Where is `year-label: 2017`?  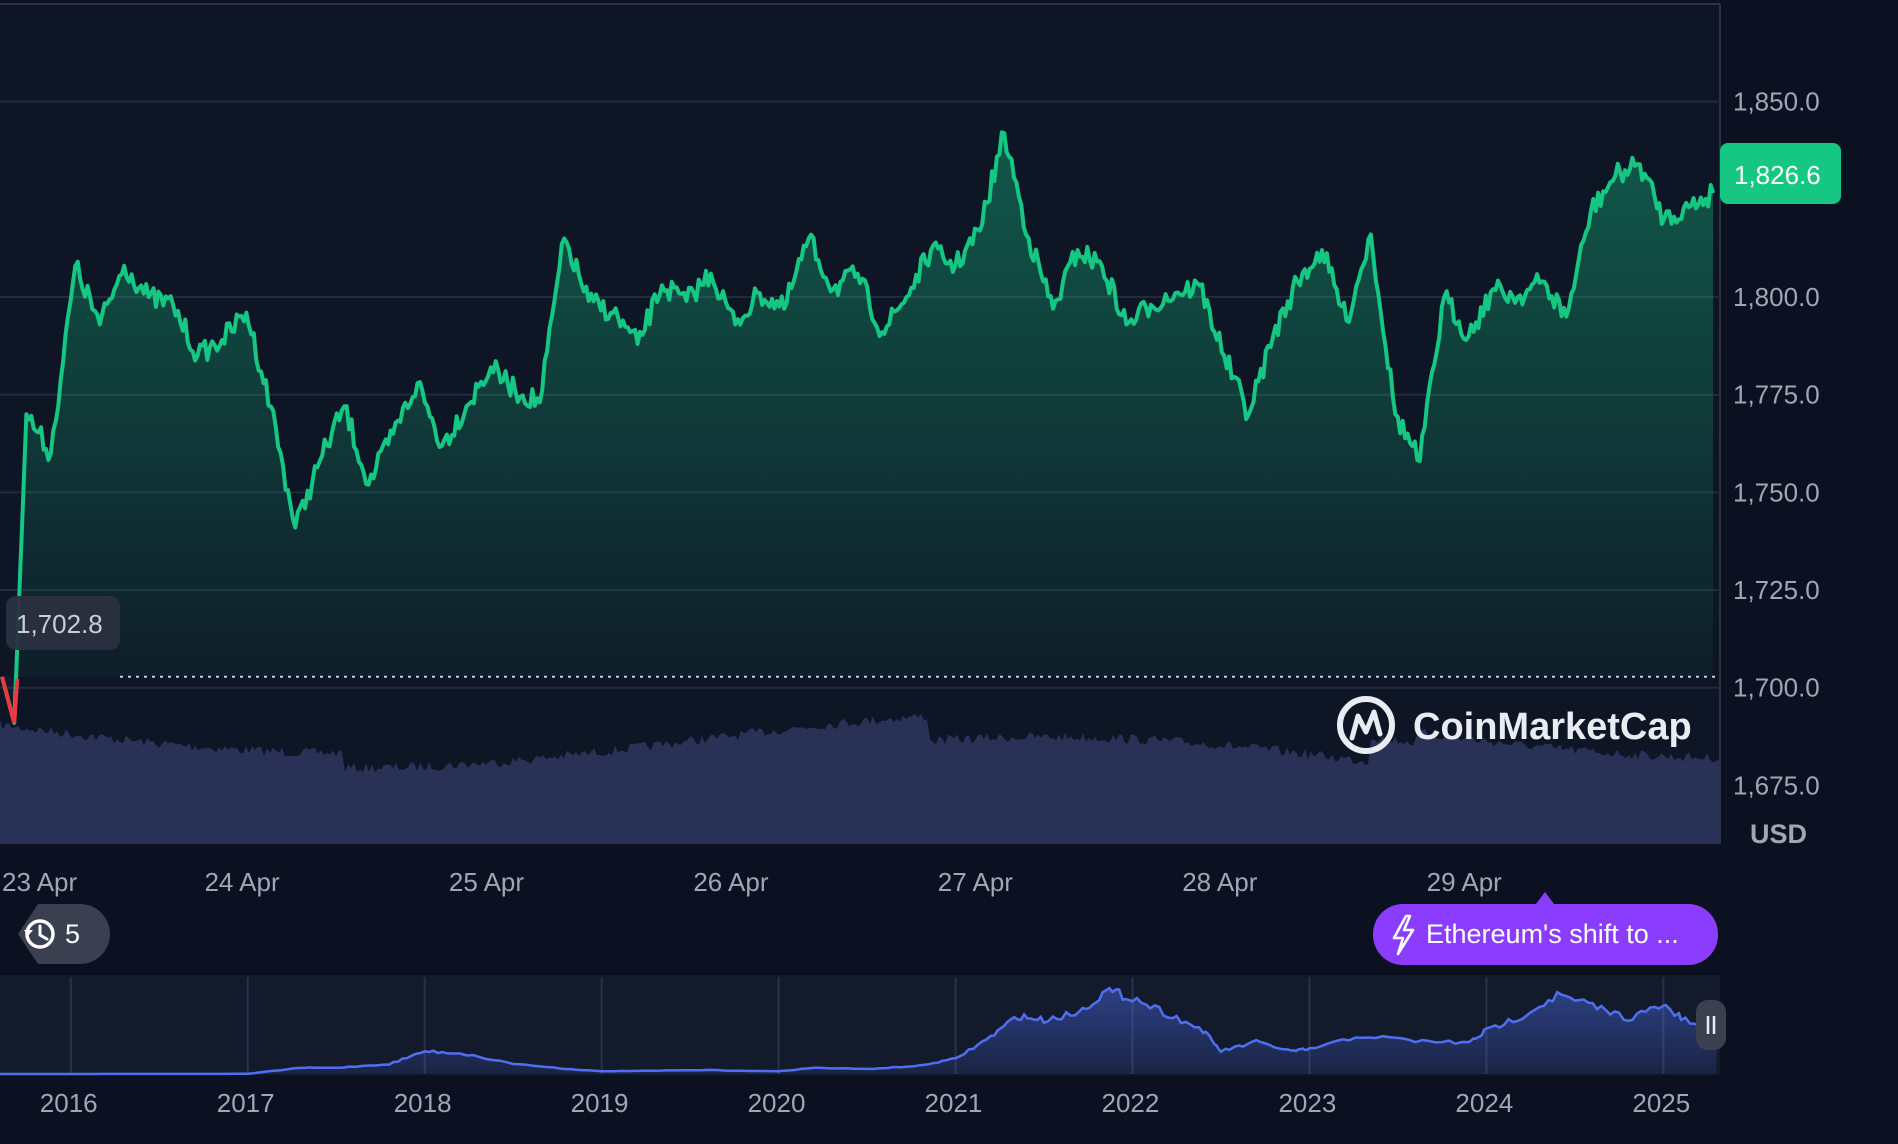
year-label: 2017 is located at coordinates (246, 1103).